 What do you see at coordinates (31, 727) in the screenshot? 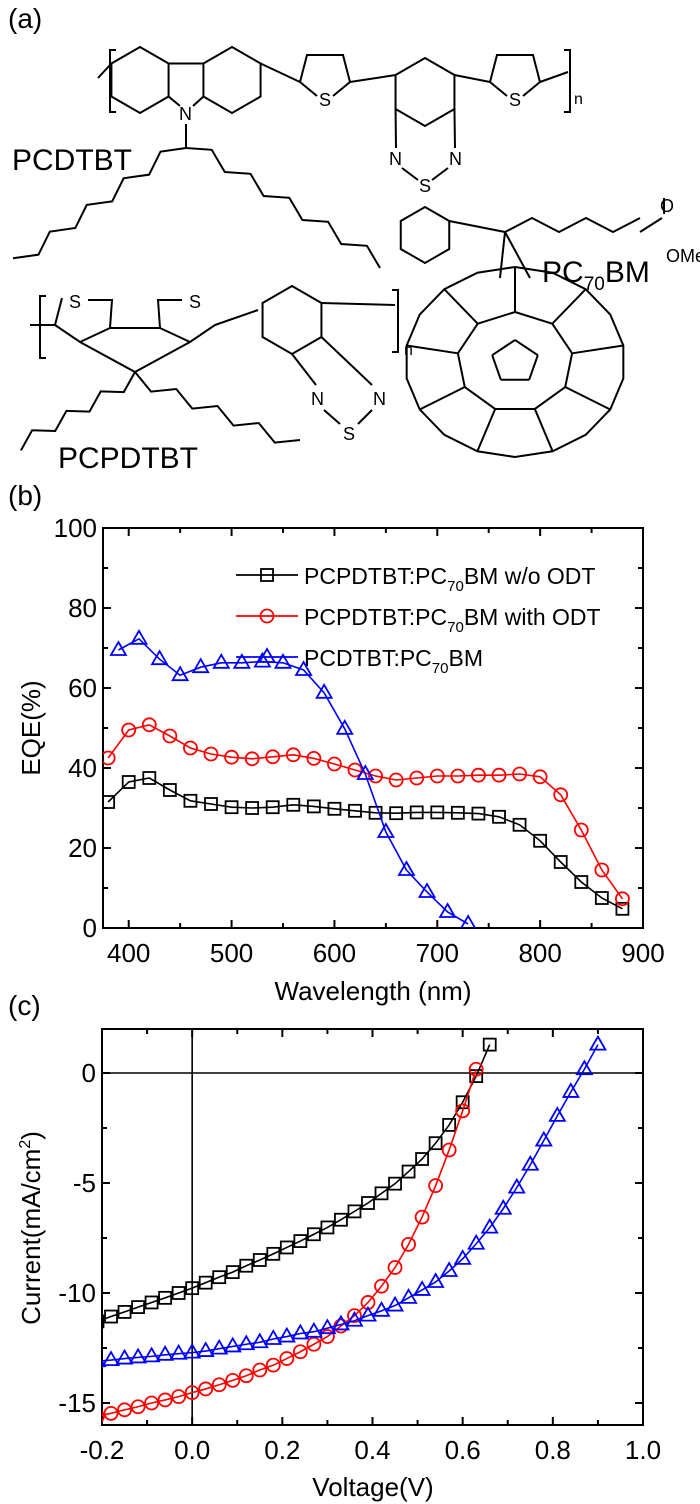
I see `eqe-y-axis-label: EQE(%)` at bounding box center [31, 727].